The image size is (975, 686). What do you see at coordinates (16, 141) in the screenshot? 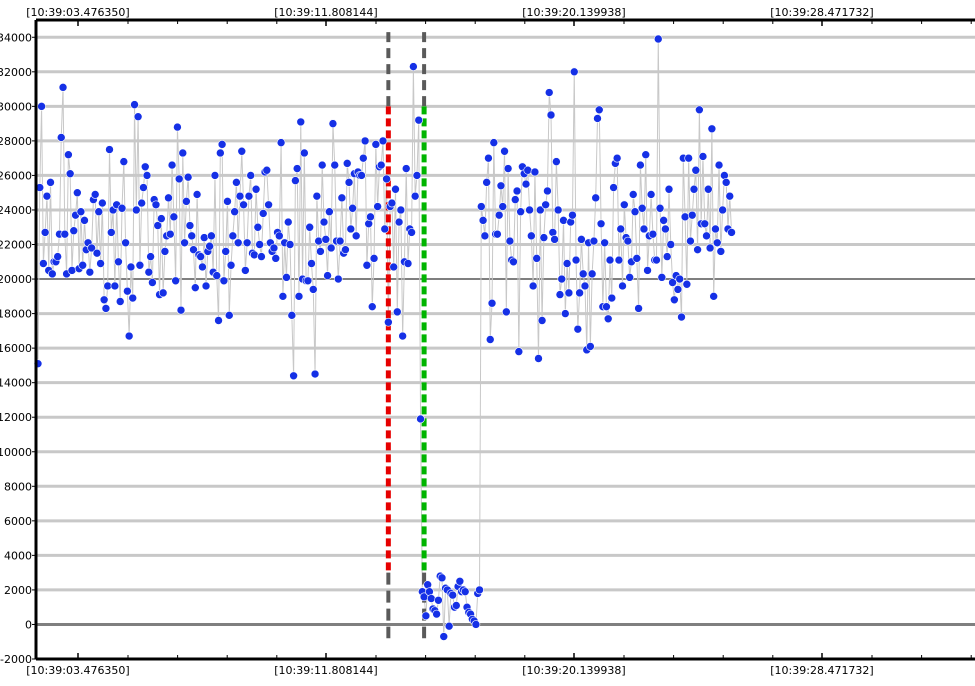
I see `y-tick-label: 28000` at bounding box center [16, 141].